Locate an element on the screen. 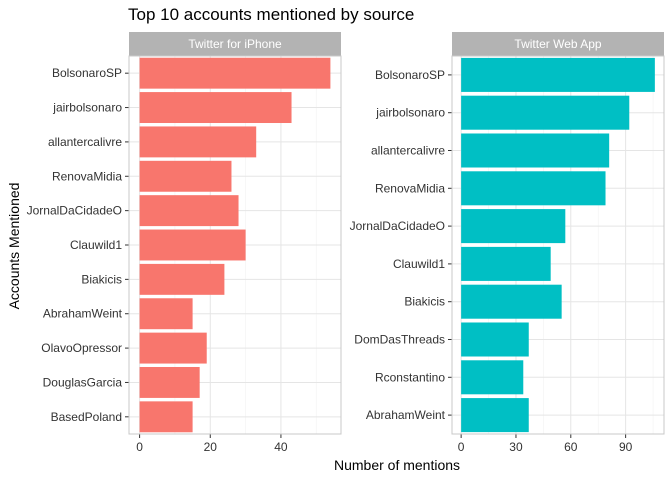 This screenshot has width=672, height=480. category-label: DouglasGarcia is located at coordinates (83, 382).